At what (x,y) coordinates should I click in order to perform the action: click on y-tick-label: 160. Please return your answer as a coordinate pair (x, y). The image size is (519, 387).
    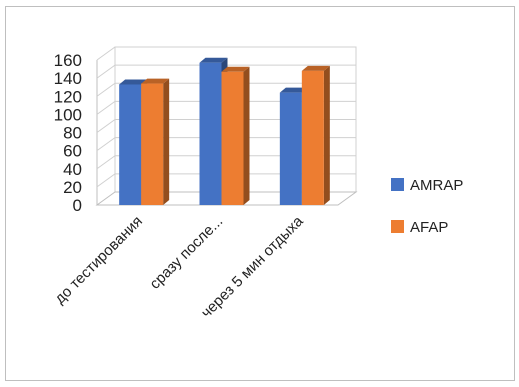
    Looking at the image, I should click on (68, 60).